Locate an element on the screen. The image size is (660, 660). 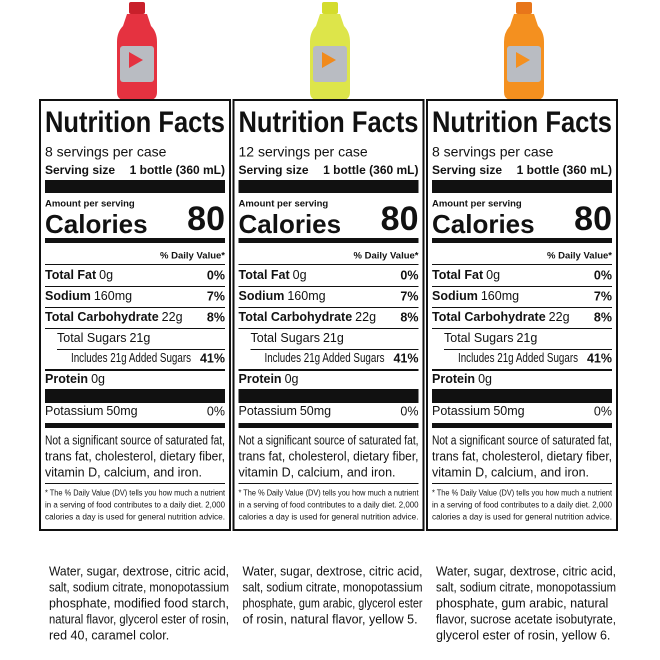
nutrient-amount: 21g is located at coordinates (526, 338).